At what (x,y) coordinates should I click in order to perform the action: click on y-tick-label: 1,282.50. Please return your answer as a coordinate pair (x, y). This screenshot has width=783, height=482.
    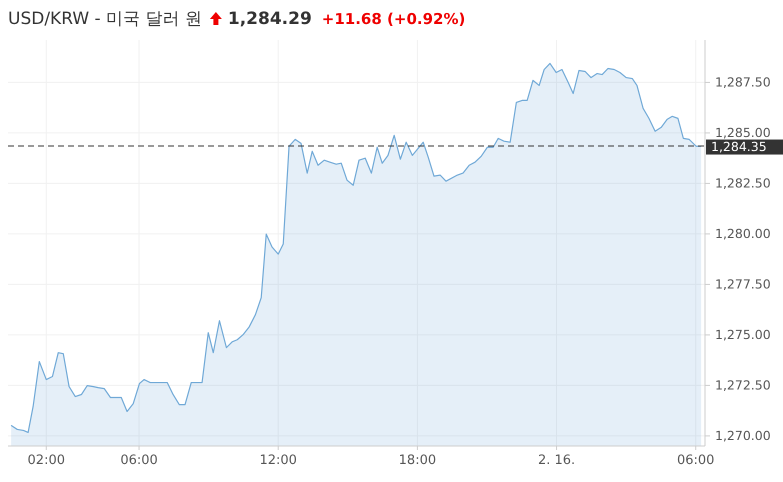
    Looking at the image, I should click on (743, 182).